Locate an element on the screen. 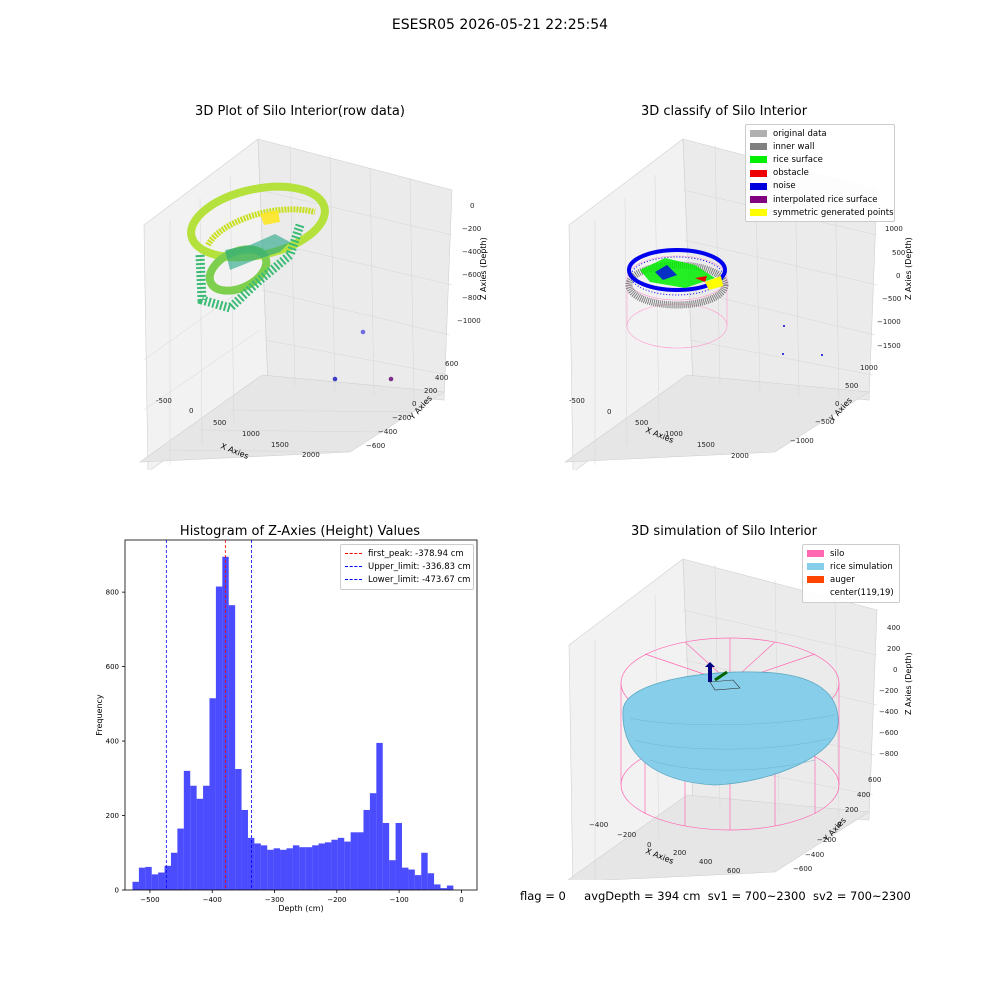  histogram-y-label: Frequency is located at coordinates (99, 715).